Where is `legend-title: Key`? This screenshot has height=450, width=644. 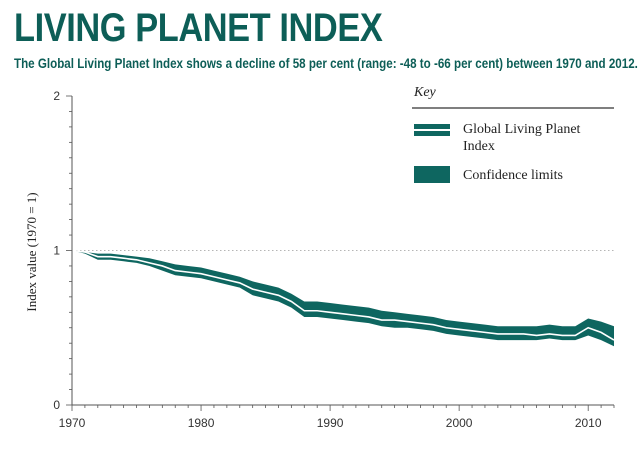
legend-title: Key is located at coordinates (425, 92).